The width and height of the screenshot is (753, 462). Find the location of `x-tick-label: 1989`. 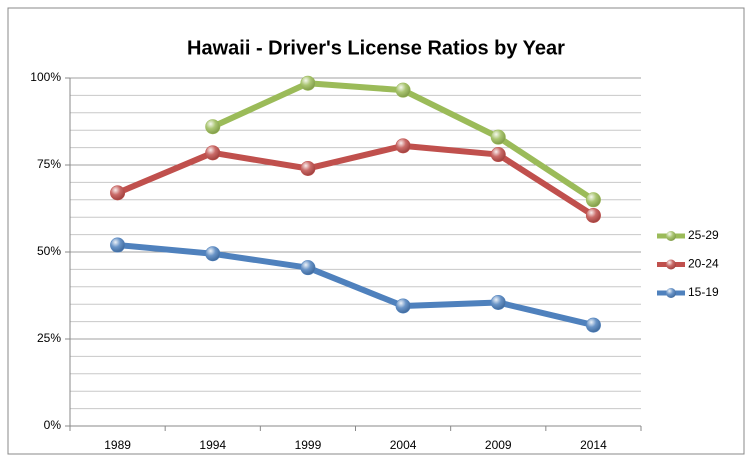

x-tick-label: 1989 is located at coordinates (117, 445).